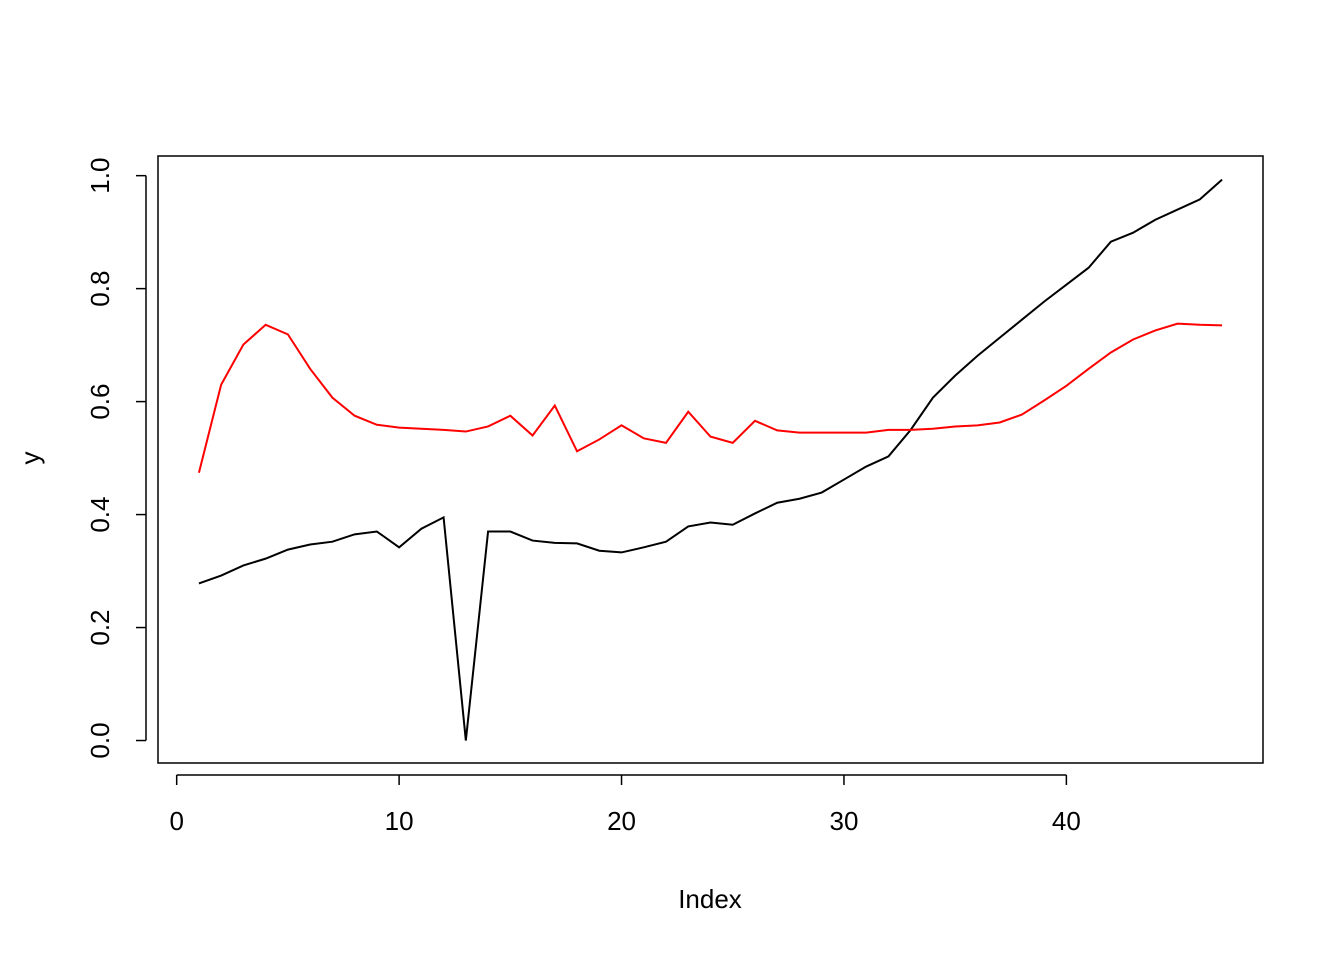 This screenshot has width=1344, height=960. I want to click on x-tick-label: 30, so click(843, 821).